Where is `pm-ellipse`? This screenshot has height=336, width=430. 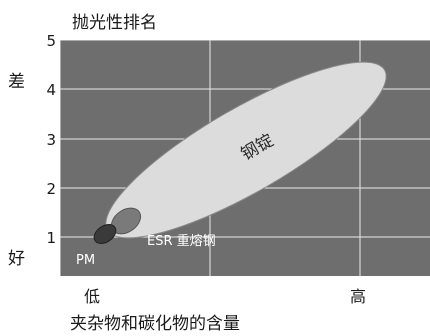
pm-ellipse is located at coordinates (105, 234).